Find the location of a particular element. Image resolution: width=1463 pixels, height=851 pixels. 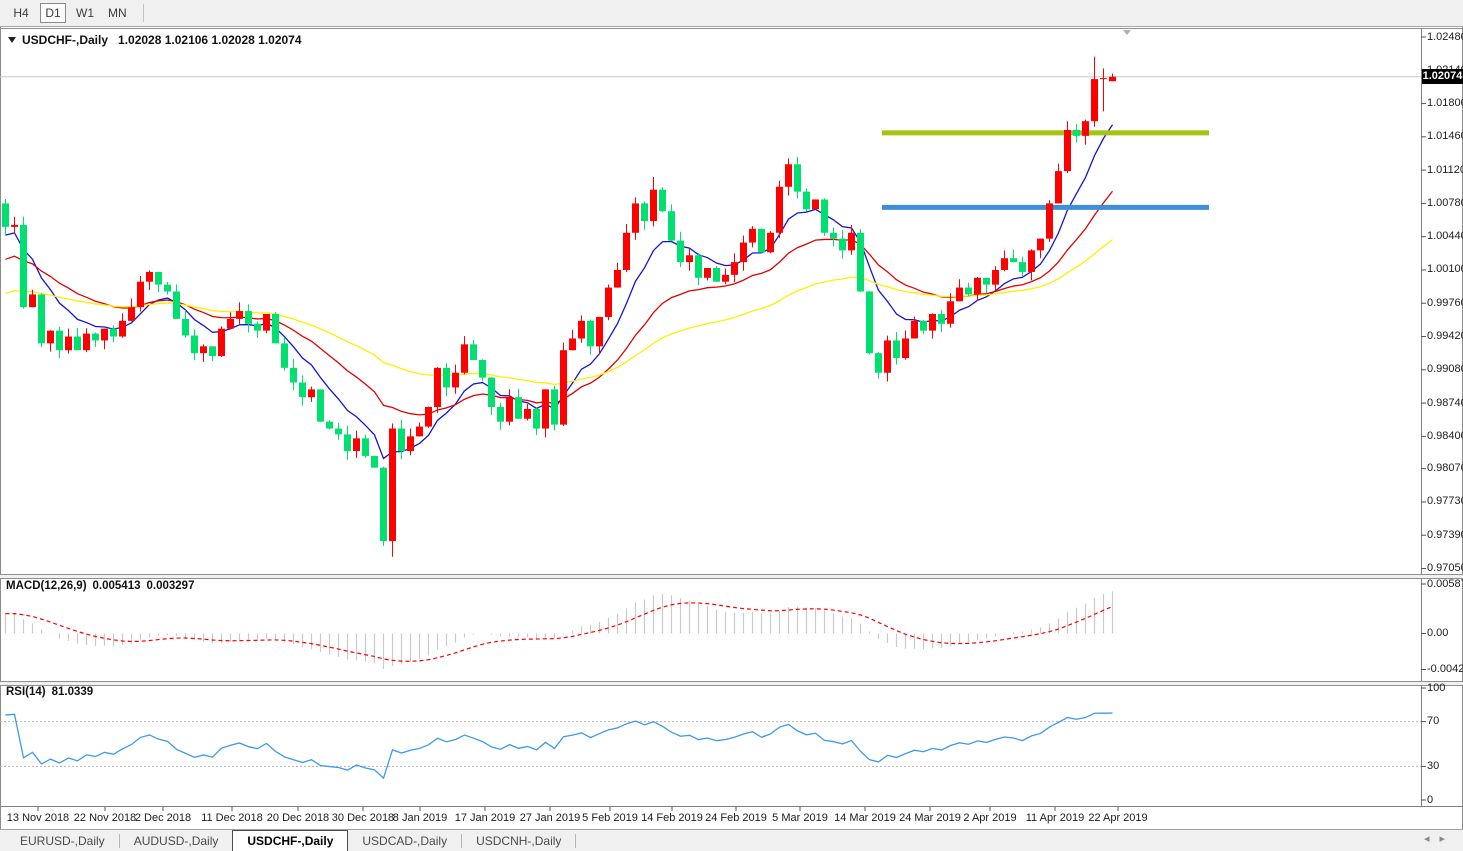

rsi-panel is located at coordinates (710, 746).